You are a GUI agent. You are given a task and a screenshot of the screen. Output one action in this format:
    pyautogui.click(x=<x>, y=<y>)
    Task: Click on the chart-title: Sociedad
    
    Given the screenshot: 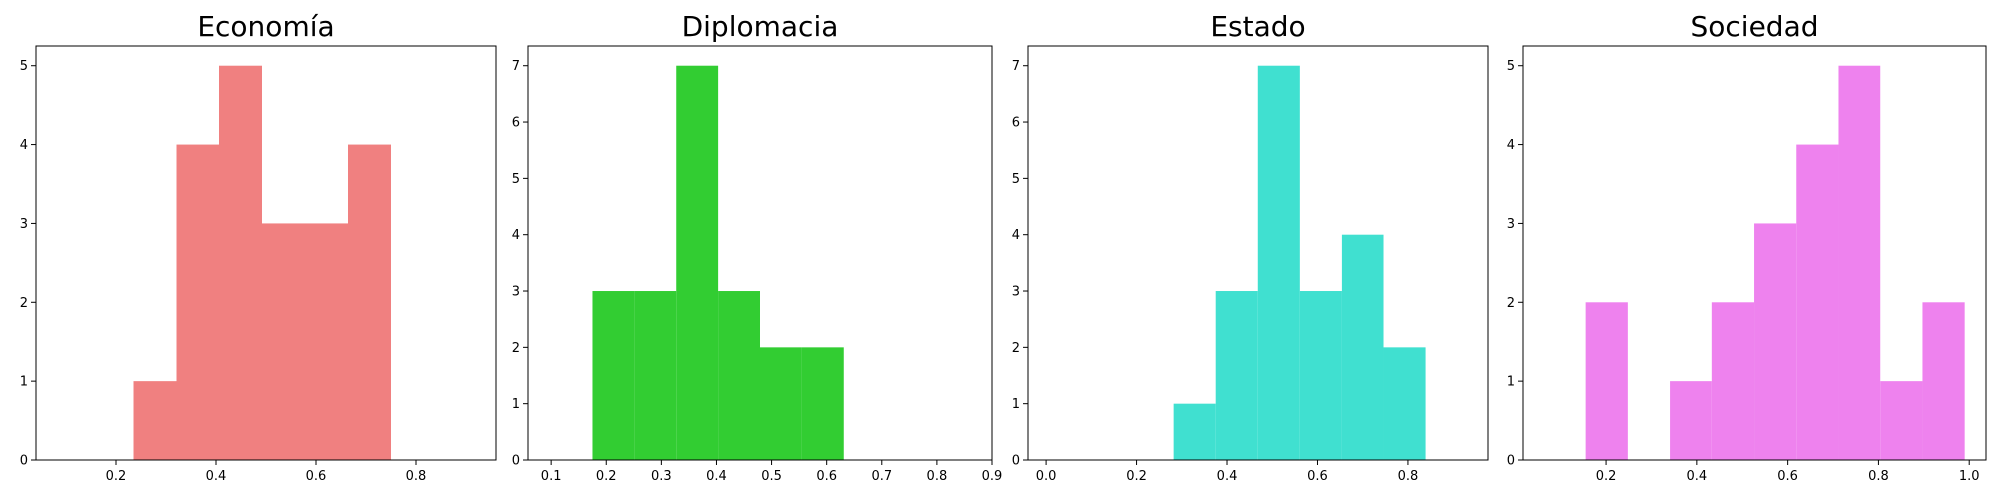 What is the action you would take?
    pyautogui.click(x=1754, y=26)
    